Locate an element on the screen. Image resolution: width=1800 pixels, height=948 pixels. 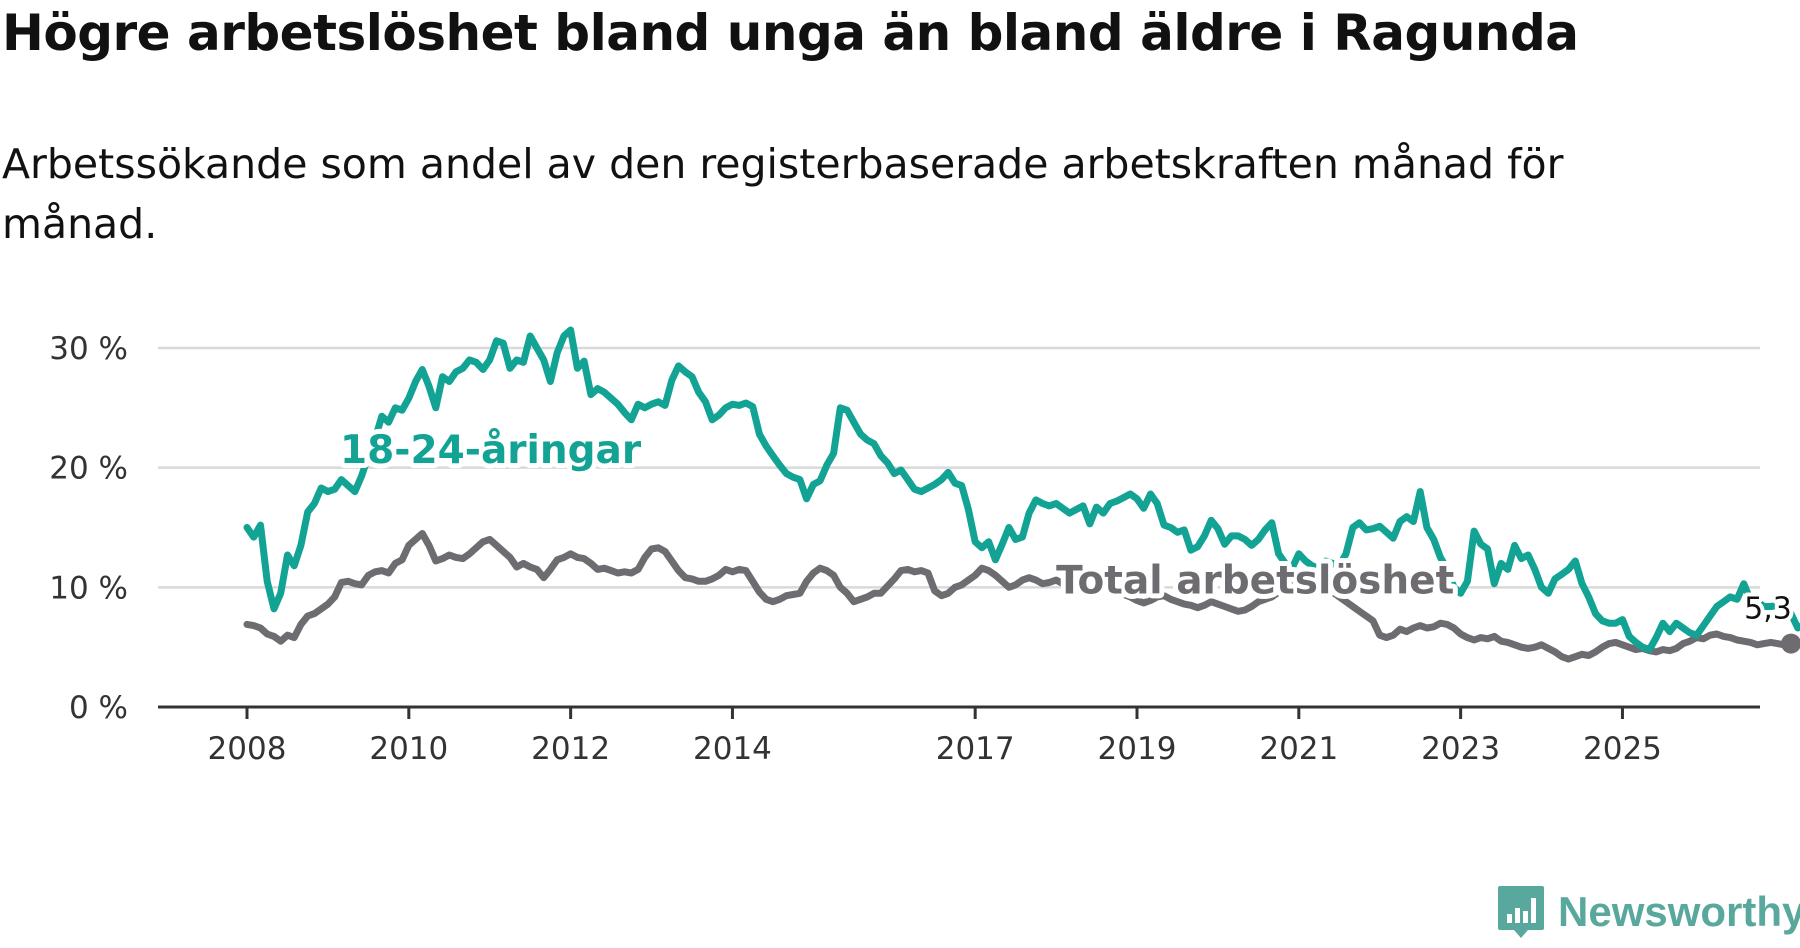
x-tick-label: 2014 is located at coordinates (732, 749).